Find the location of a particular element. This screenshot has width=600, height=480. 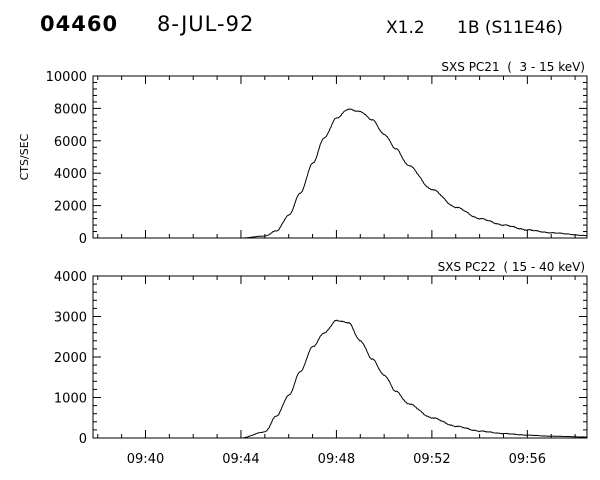

y-tick-label: 8000 is located at coordinates (70, 109).